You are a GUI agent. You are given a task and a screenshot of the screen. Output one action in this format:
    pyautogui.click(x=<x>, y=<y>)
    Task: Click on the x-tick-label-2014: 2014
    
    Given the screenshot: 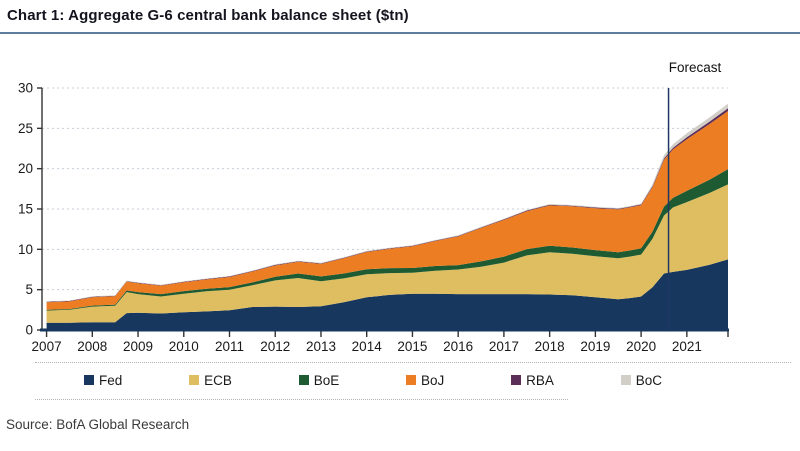 What is the action you would take?
    pyautogui.click(x=367, y=346)
    